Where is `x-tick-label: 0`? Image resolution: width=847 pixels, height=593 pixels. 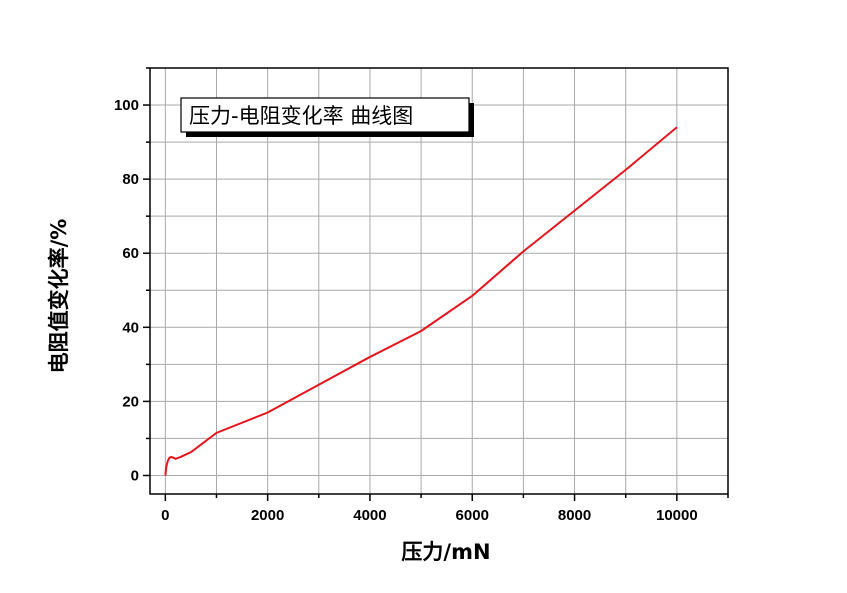 x-tick-label: 0 is located at coordinates (165, 515).